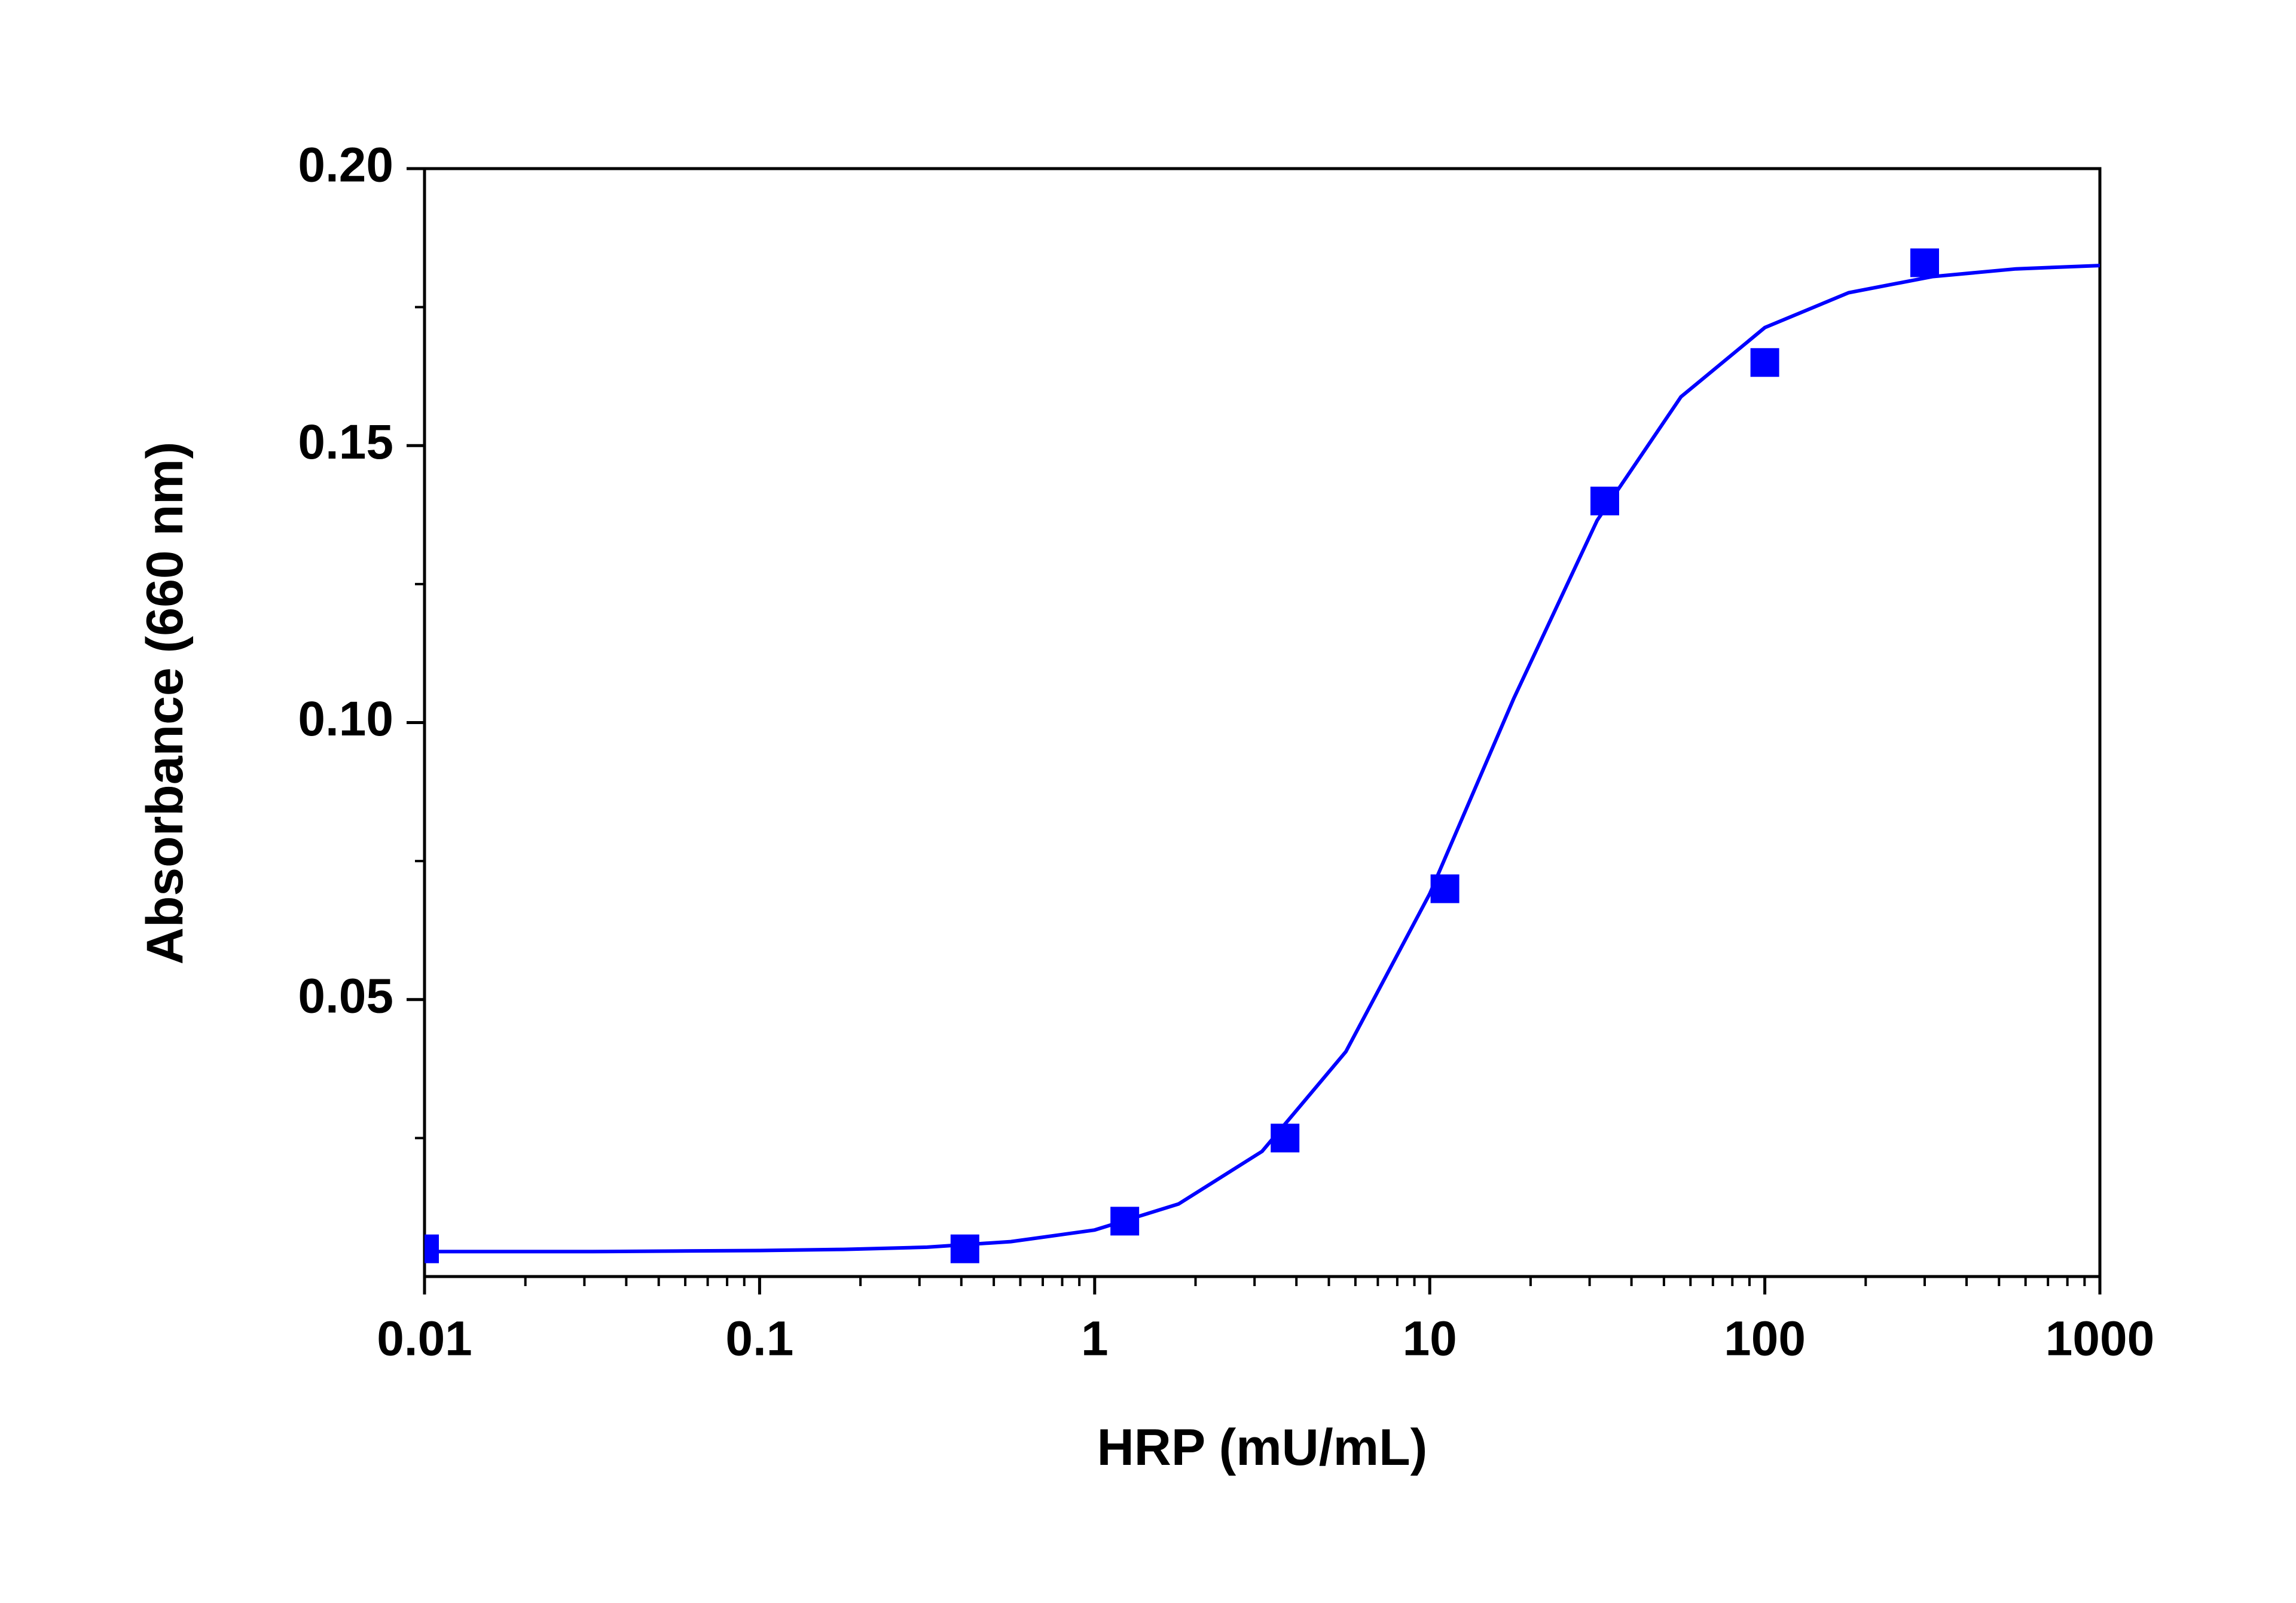 The height and width of the screenshot is (1603, 2296). Describe the element at coordinates (2099, 1339) in the screenshot. I see `x-tick-label: 1000` at that location.